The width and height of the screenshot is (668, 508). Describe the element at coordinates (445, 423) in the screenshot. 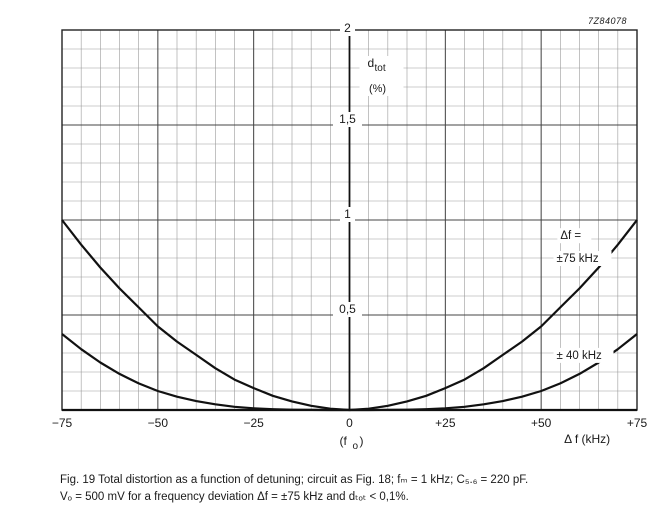

I see `x-tick-label: +25` at that location.